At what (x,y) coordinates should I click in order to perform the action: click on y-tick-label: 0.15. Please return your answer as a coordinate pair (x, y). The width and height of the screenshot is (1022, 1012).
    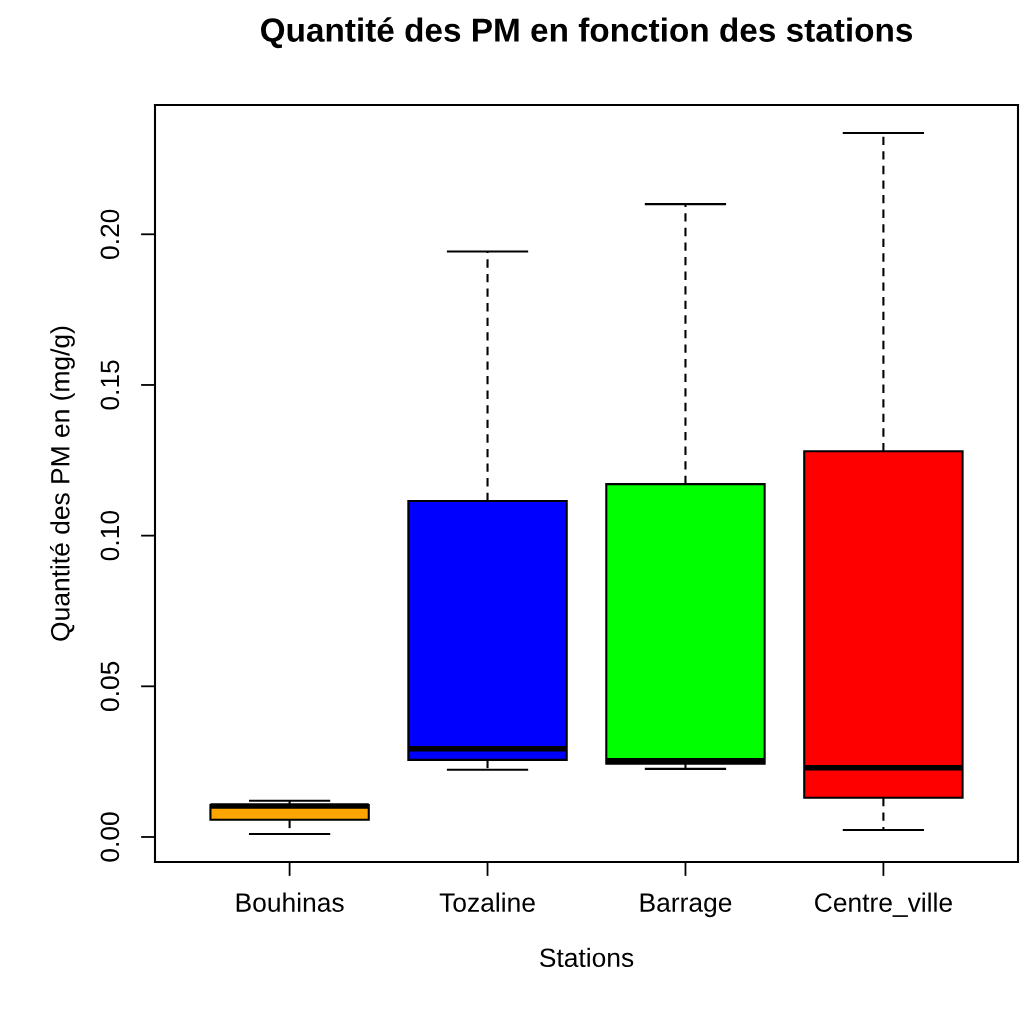
    Looking at the image, I should click on (110, 385).